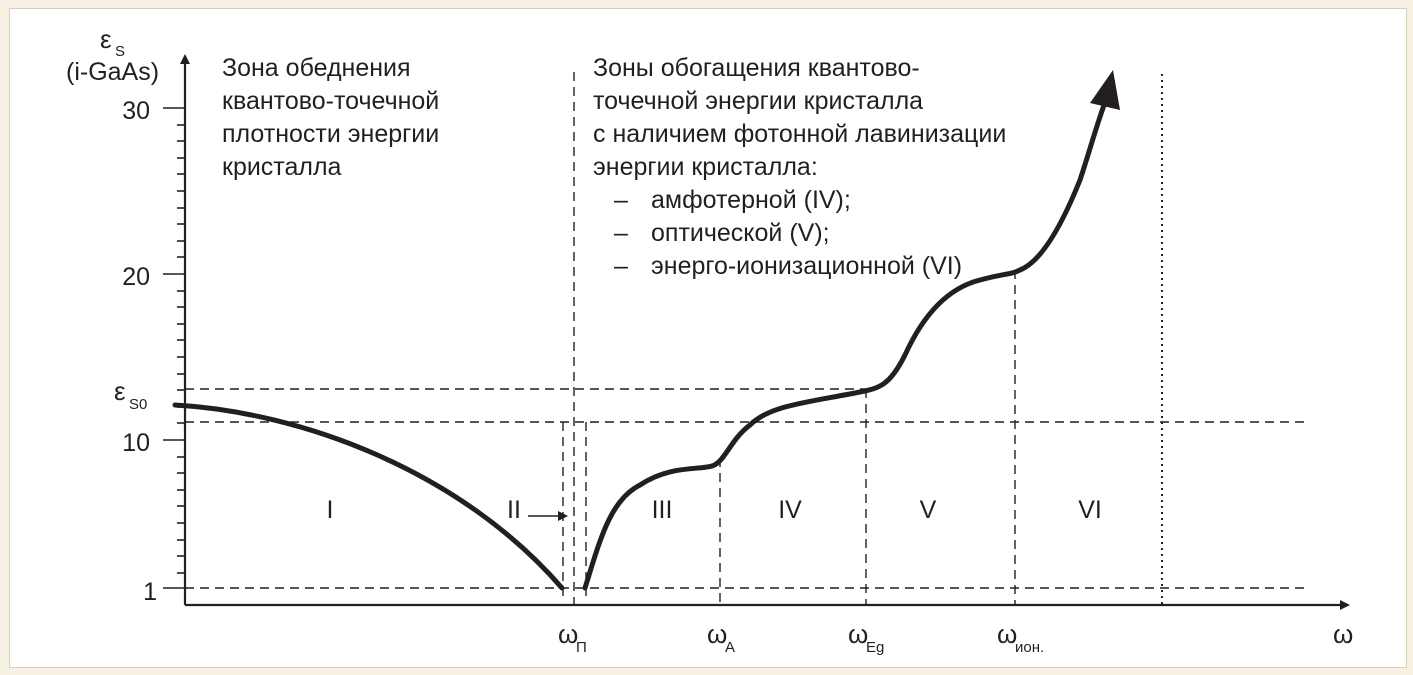 The width and height of the screenshot is (1413, 675). What do you see at coordinates (717, 634) in the screenshot?
I see `omega-a-symbol: ω` at bounding box center [717, 634].